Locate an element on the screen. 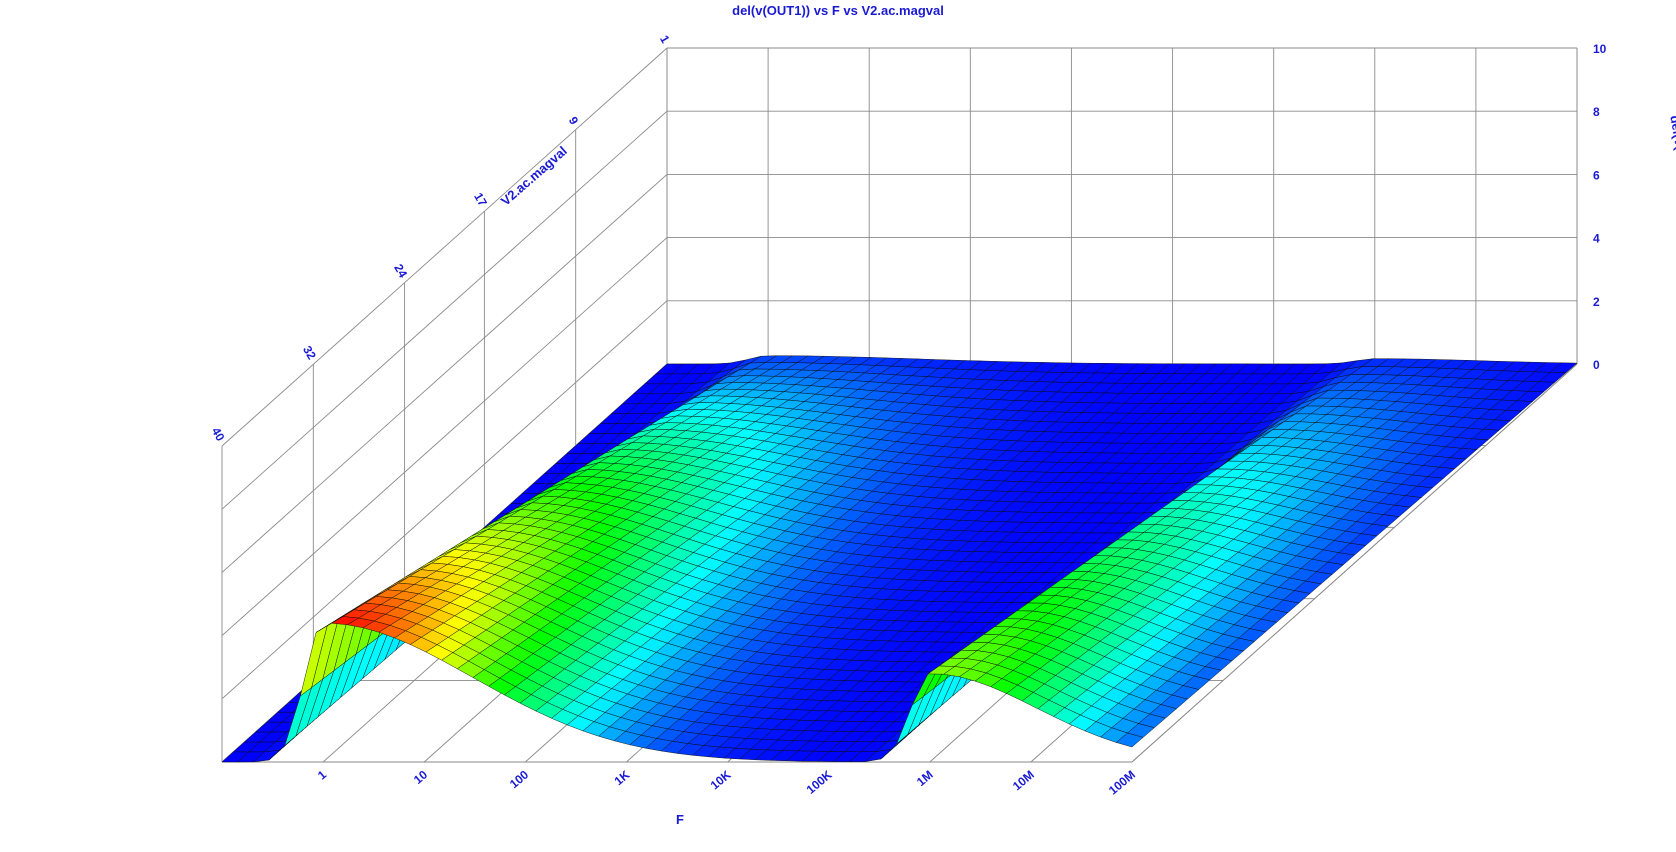 Image resolution: width=1676 pixels, height=852 pixels. z-tick-label: 8 is located at coordinates (1596, 112).